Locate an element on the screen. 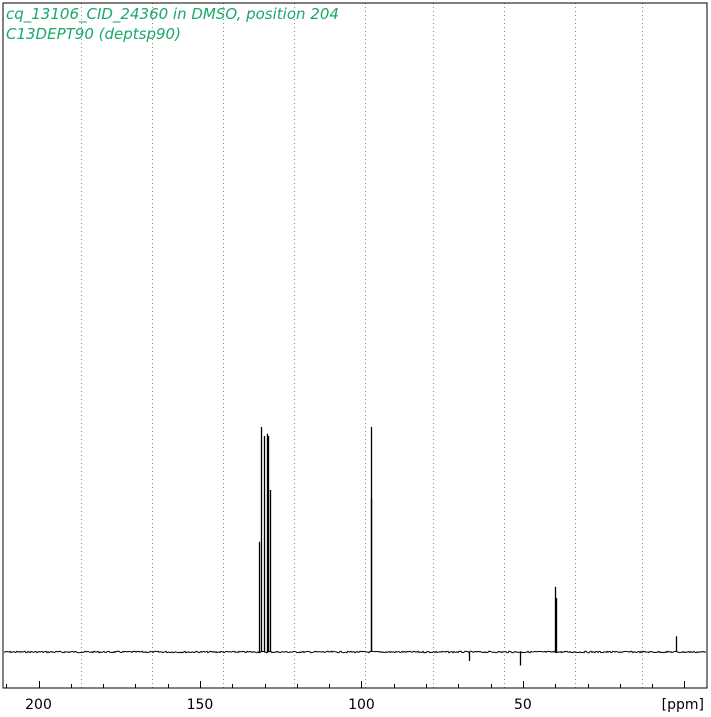  spectrum-title-line-1: cq_13106_CID_24360 in DMSO, position 204 is located at coordinates (172, 14).